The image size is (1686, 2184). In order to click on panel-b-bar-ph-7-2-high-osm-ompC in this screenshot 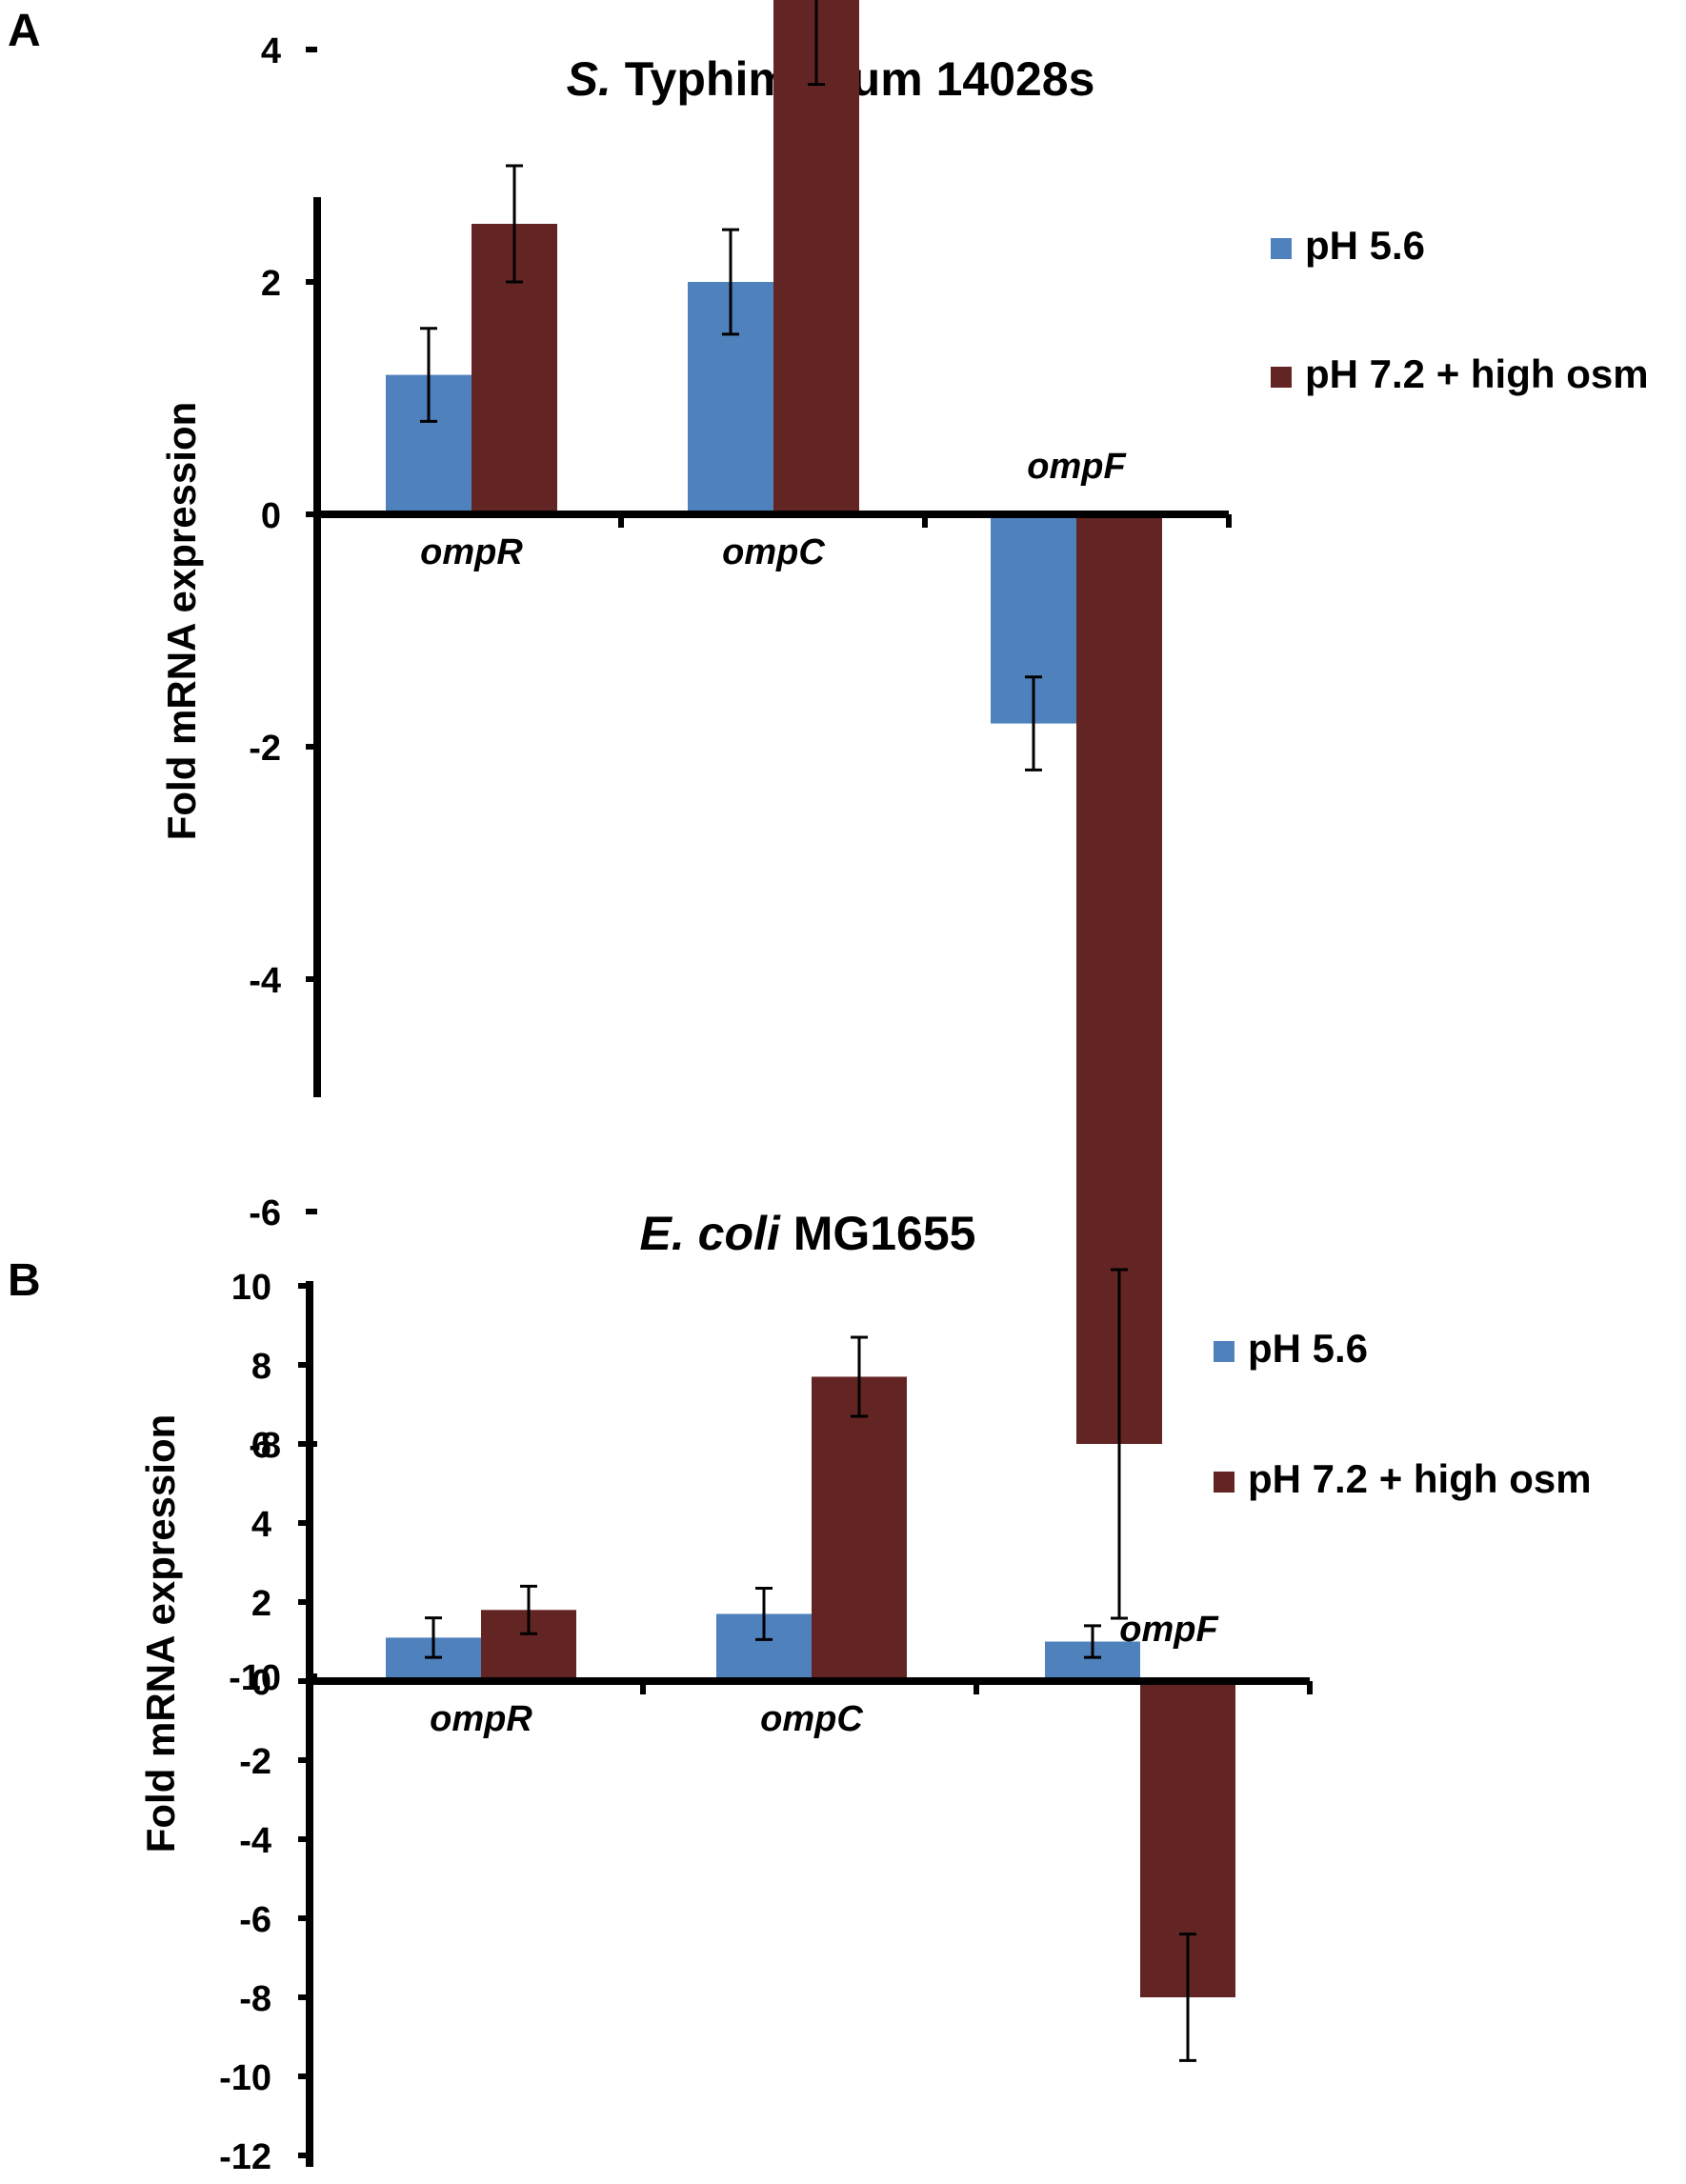, I will do `click(859, 1529)`.